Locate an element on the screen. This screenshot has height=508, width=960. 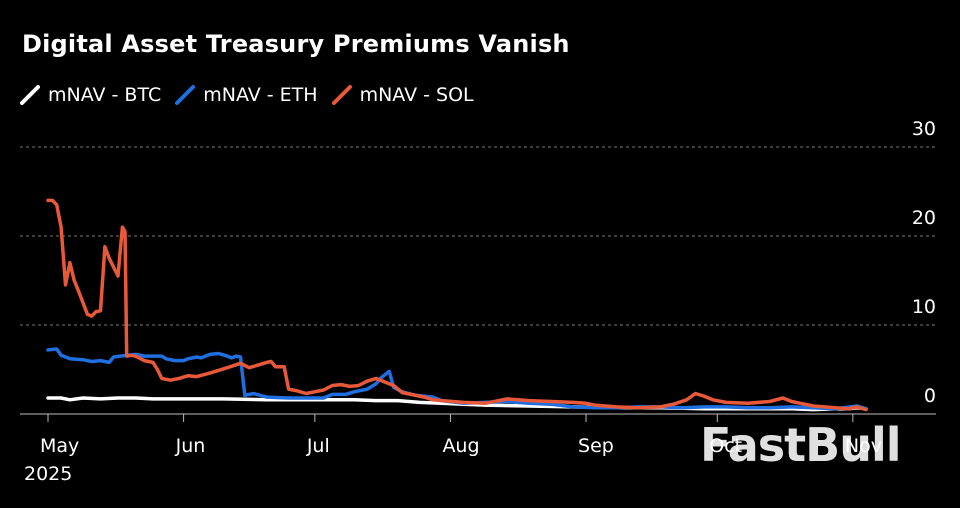
y-tick-label-10: 10 is located at coordinates (924, 307).